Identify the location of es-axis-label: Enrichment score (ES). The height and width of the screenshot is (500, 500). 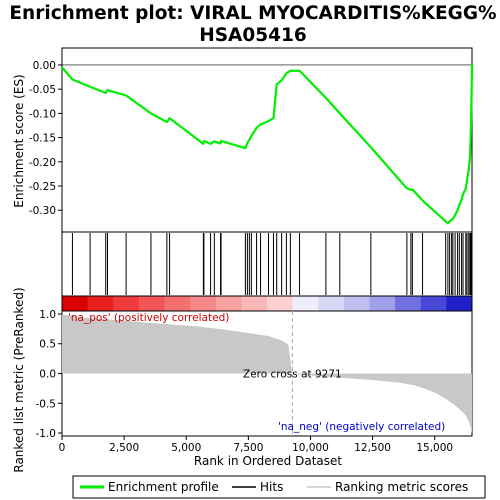
(19, 140).